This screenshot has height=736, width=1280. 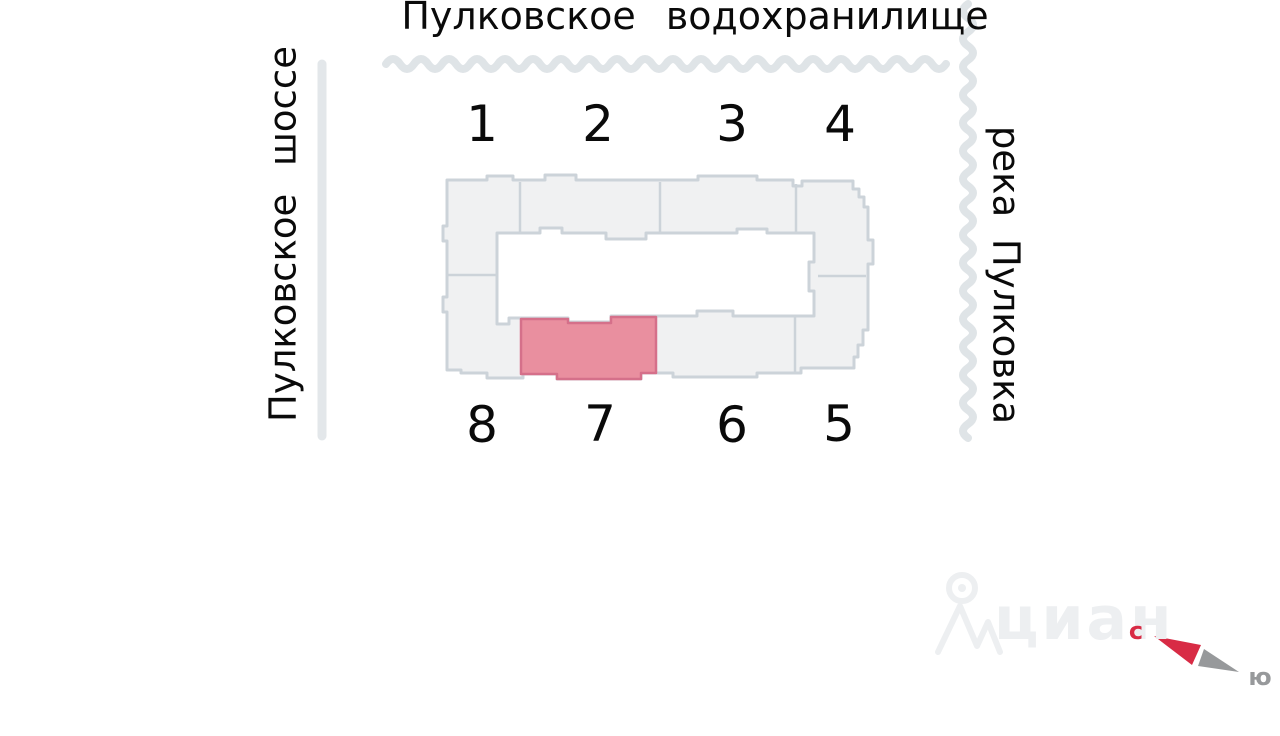 I want to click on river-label: река Пулковка, so click(x=1006, y=275).